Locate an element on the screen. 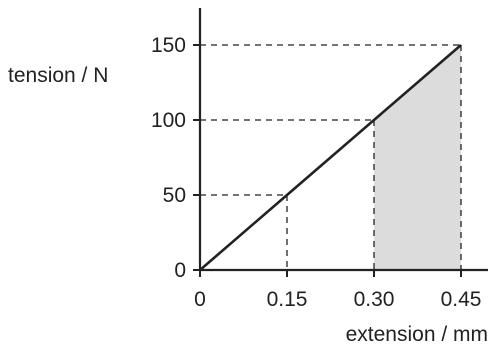 The height and width of the screenshot is (351, 496). y-tick-label-0: 0 is located at coordinates (180, 270).